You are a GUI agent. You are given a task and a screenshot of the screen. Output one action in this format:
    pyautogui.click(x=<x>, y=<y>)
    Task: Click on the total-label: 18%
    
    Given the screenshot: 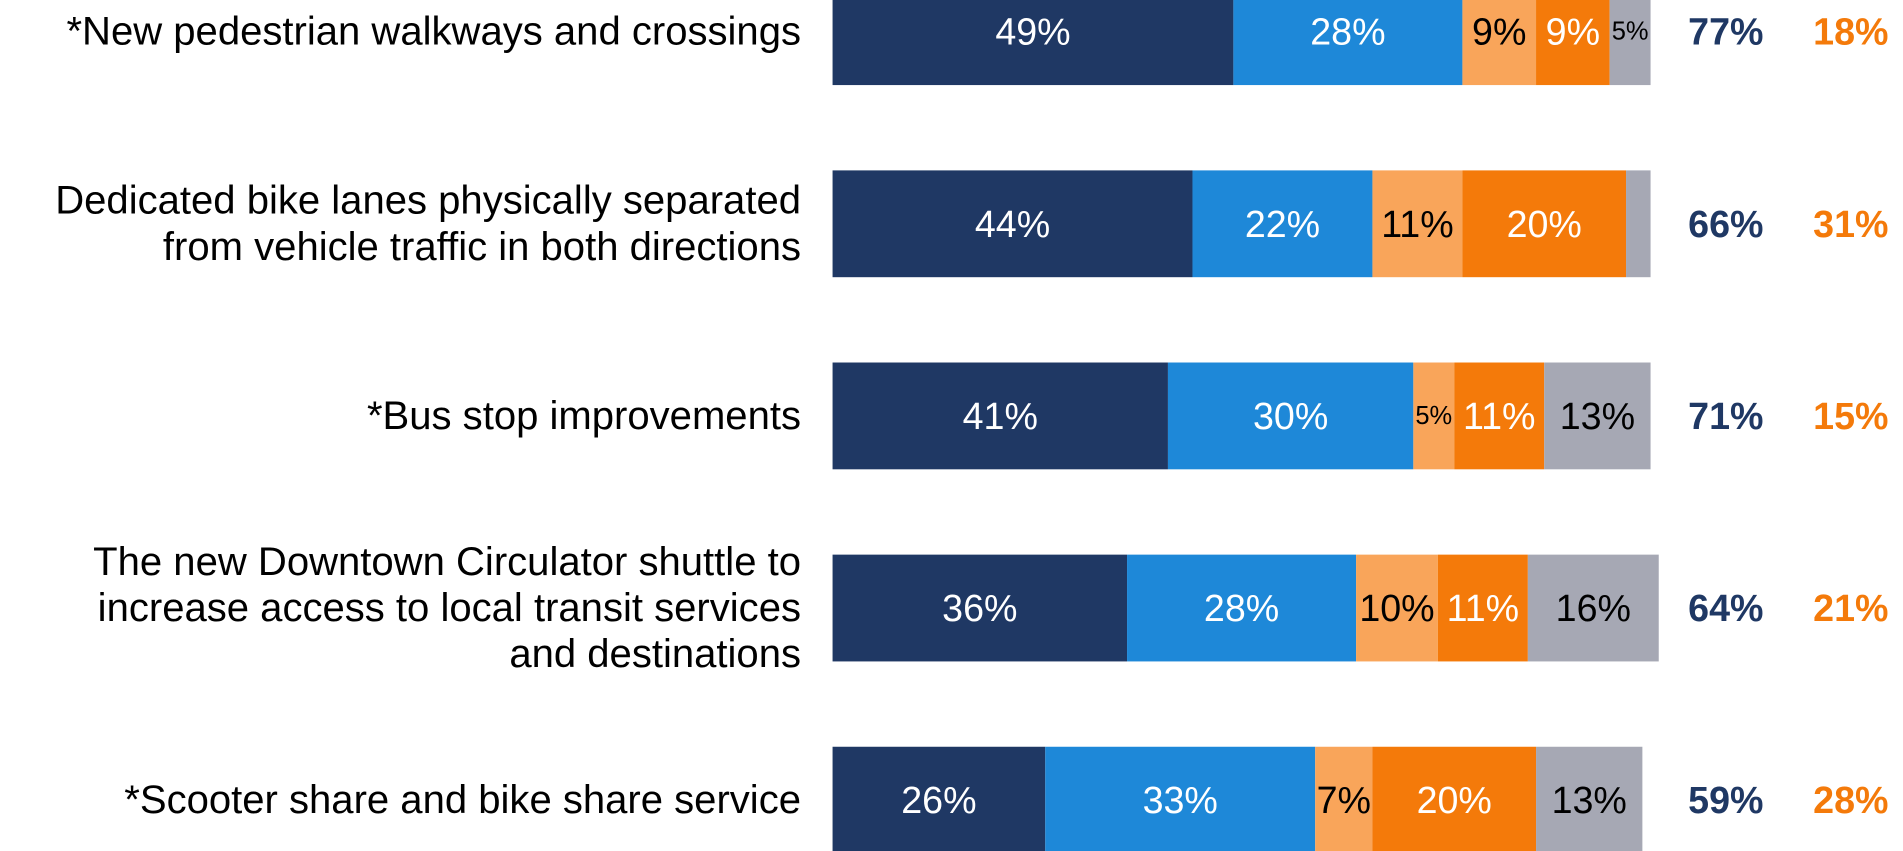 What is the action you would take?
    pyautogui.click(x=1850, y=32)
    